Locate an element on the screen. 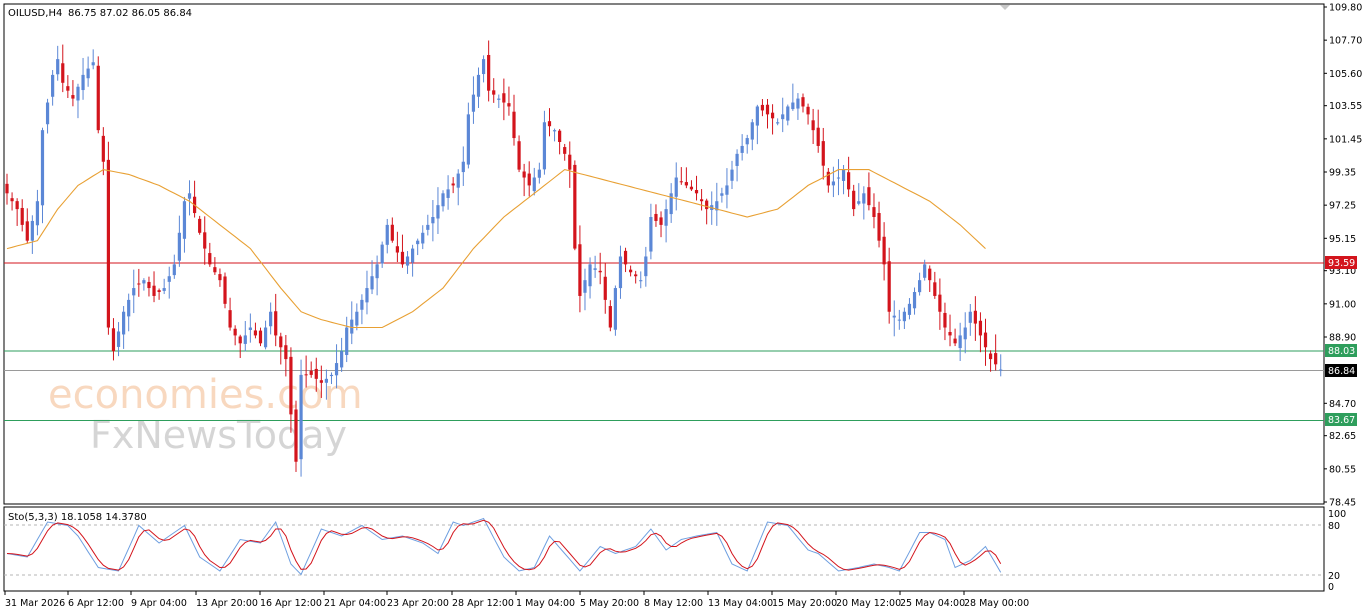  time-tick-label: 16 Apr 12:00 is located at coordinates (291, 603).